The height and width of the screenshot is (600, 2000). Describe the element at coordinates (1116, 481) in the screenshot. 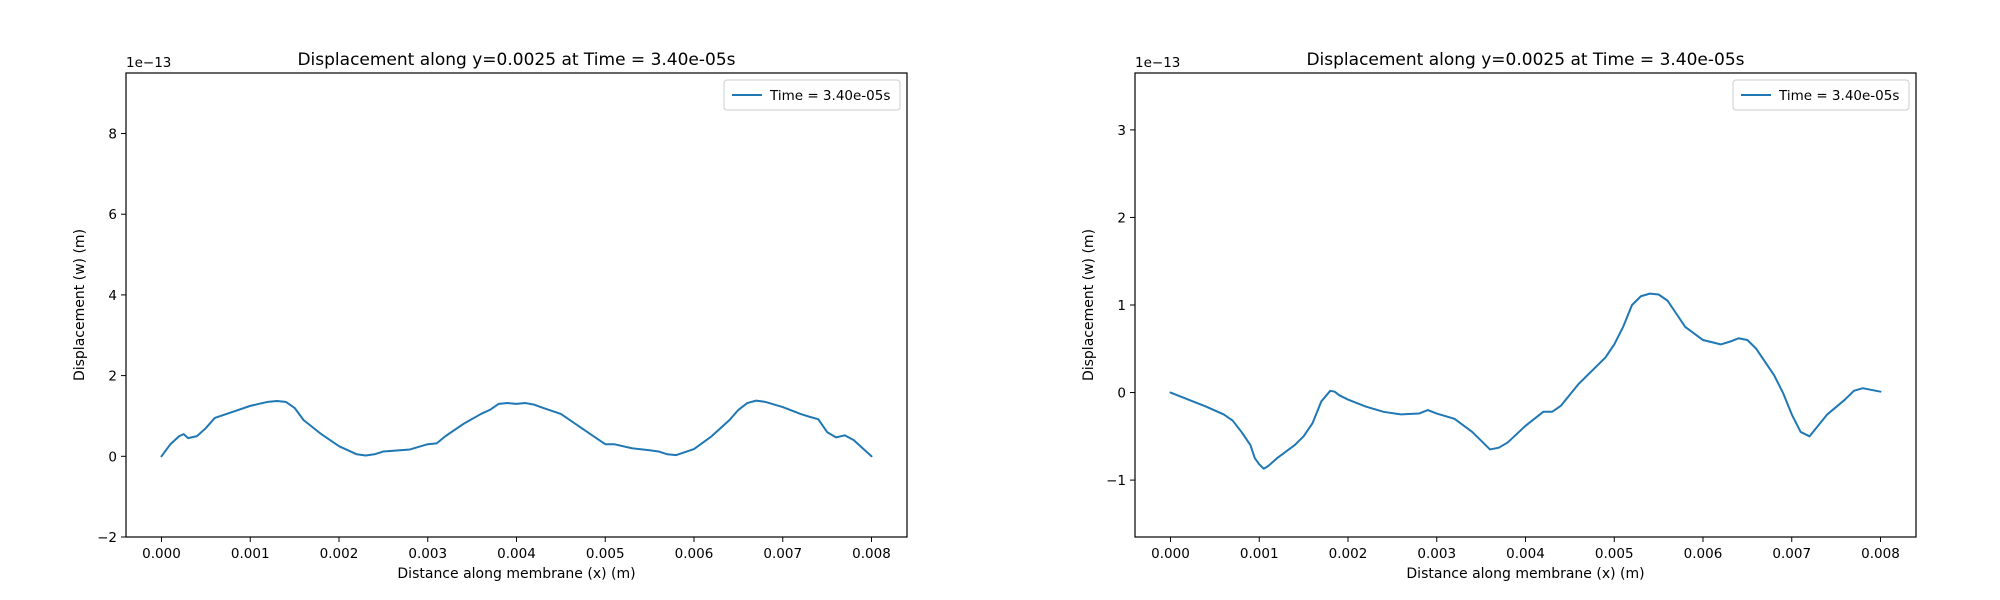

I see `y-tick-label: −1` at that location.